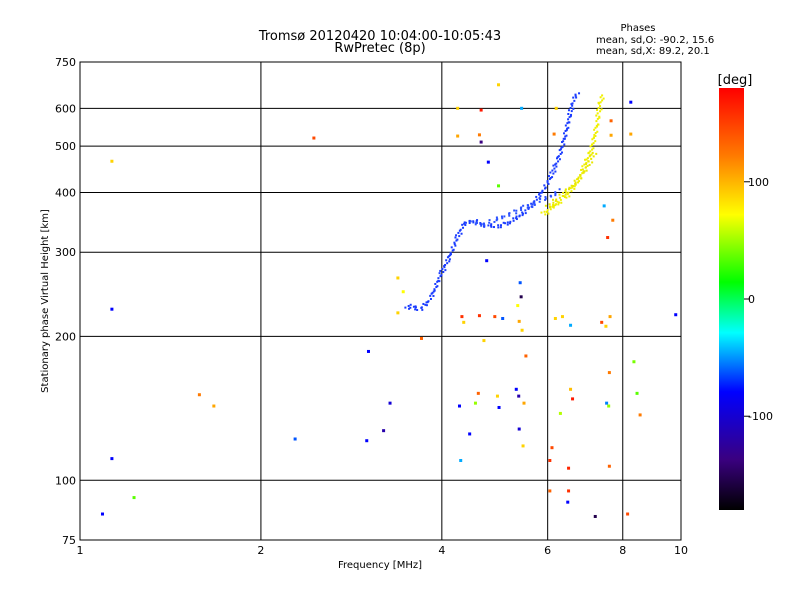 The width and height of the screenshot is (800, 600). What do you see at coordinates (69, 540) in the screenshot?
I see `y-tick-label: 75` at bounding box center [69, 540].